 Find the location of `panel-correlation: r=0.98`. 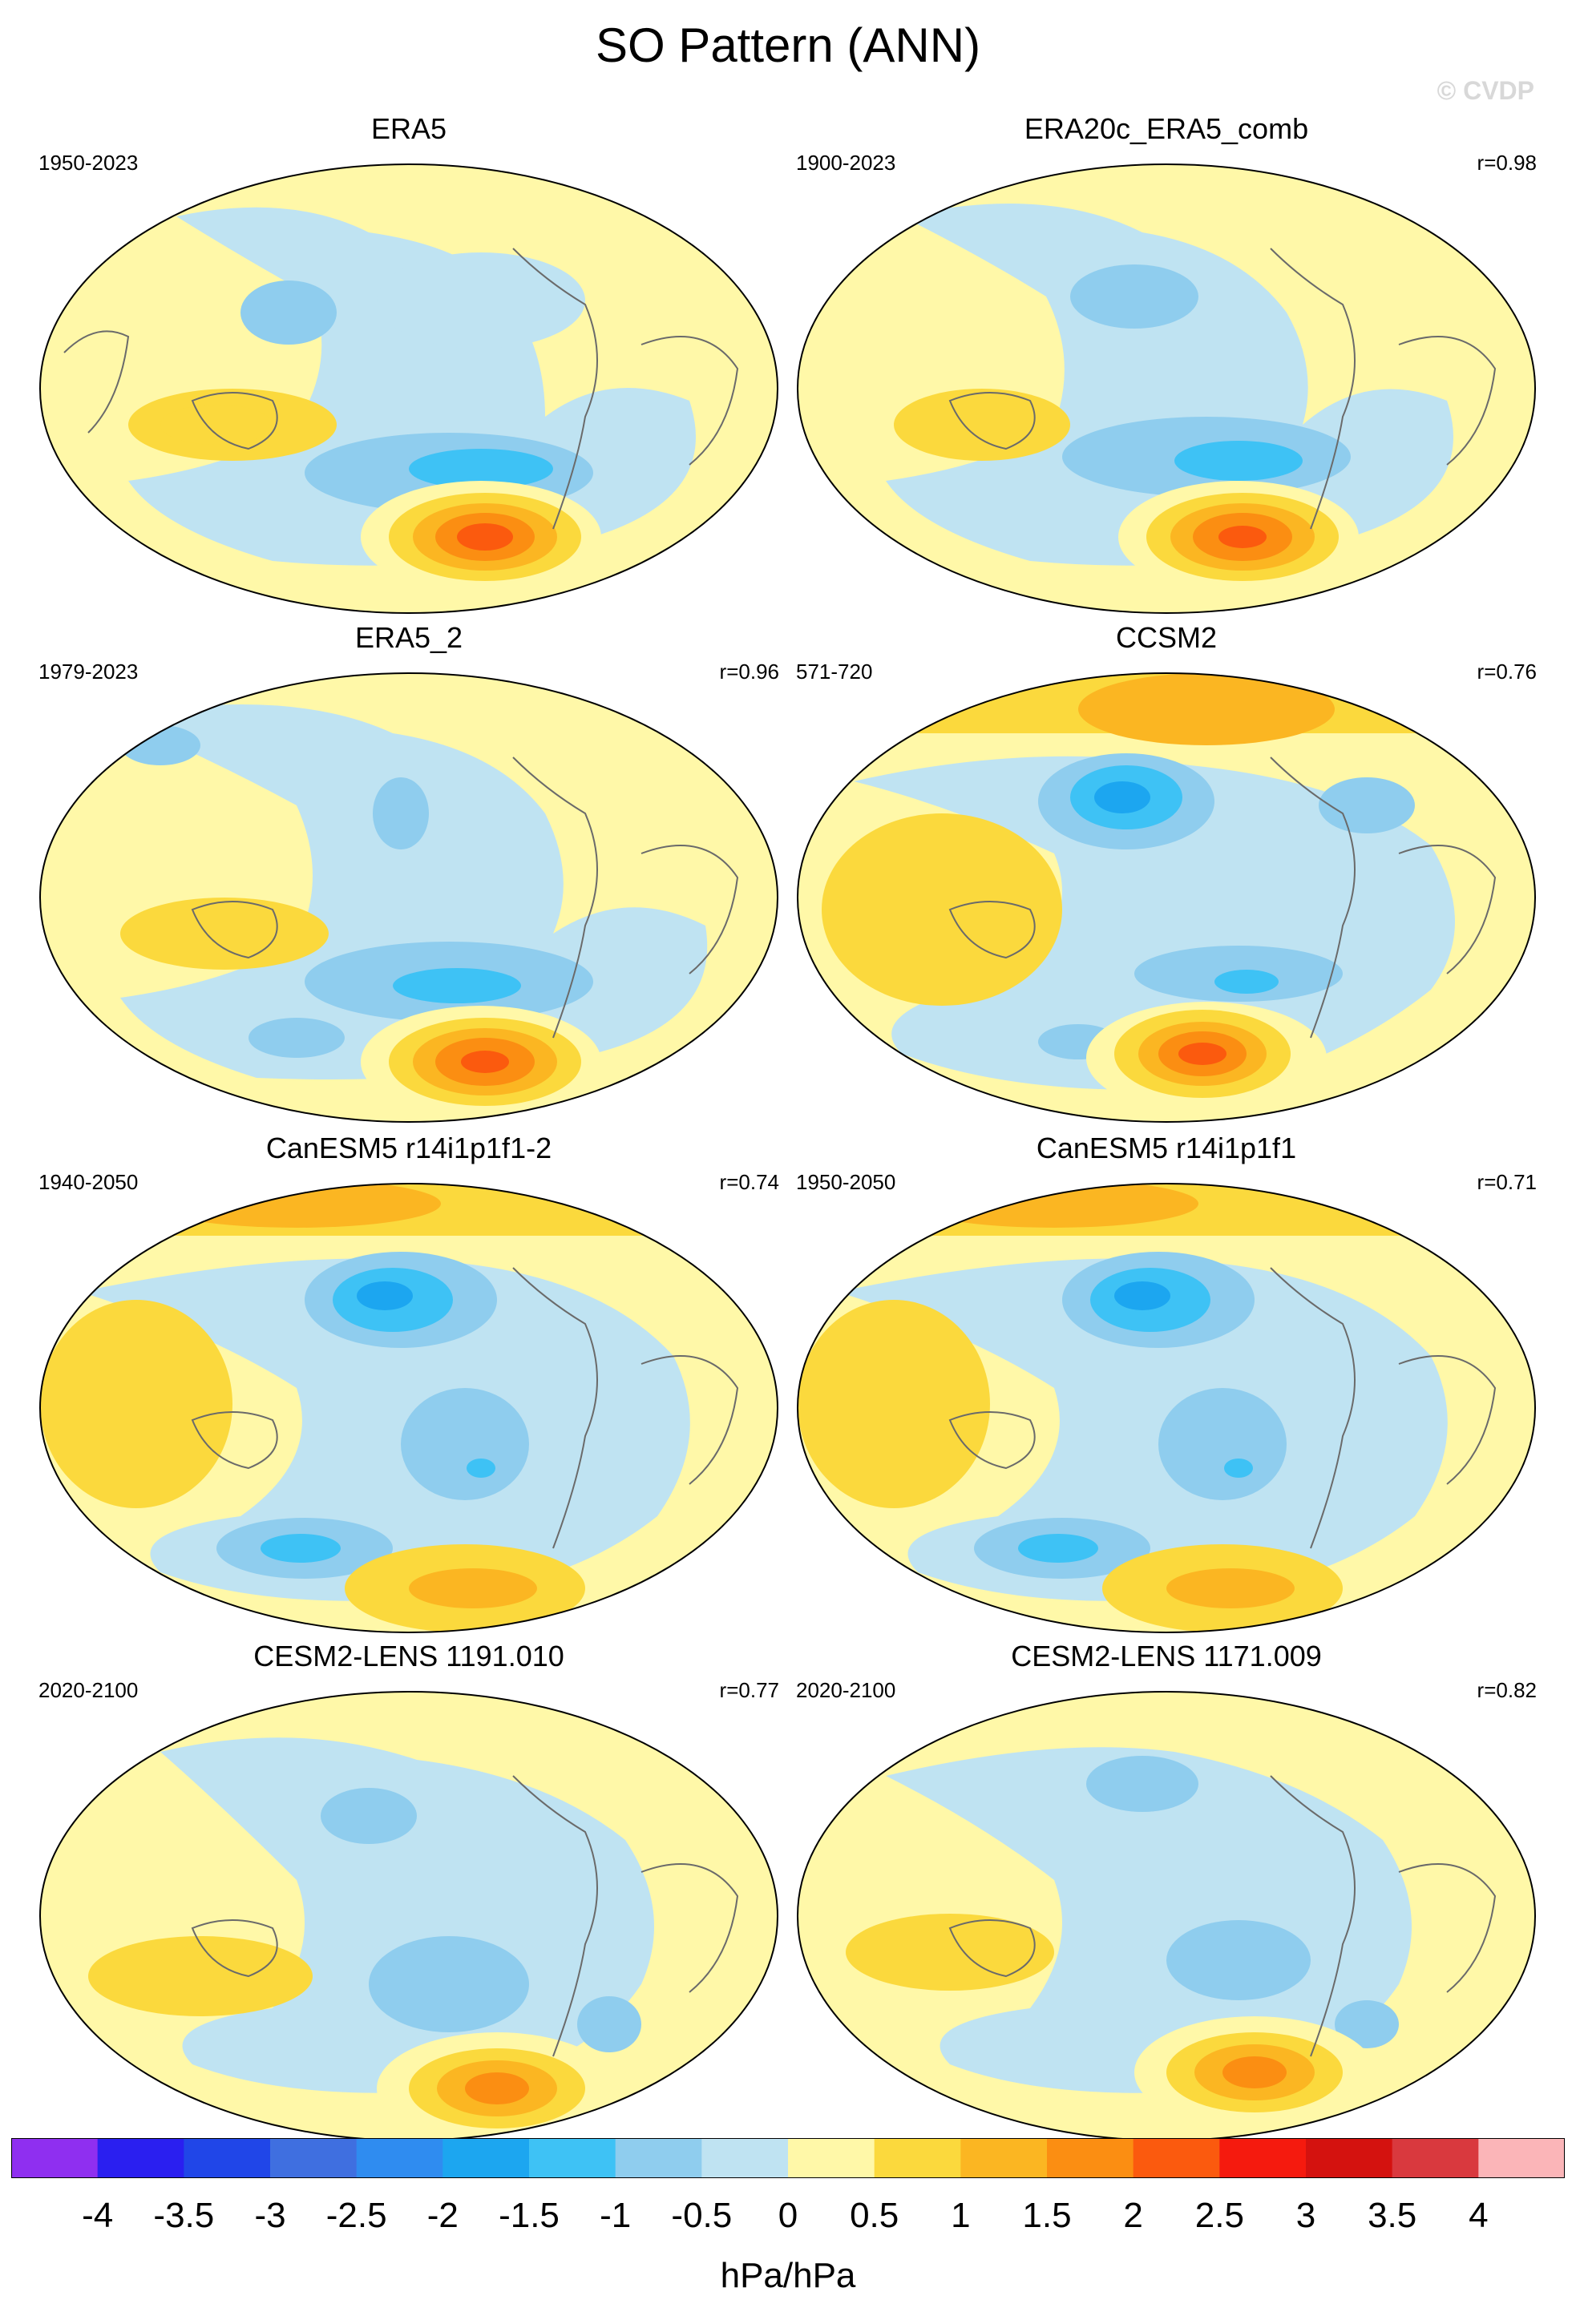

panel-correlation: r=0.98 is located at coordinates (1507, 163).